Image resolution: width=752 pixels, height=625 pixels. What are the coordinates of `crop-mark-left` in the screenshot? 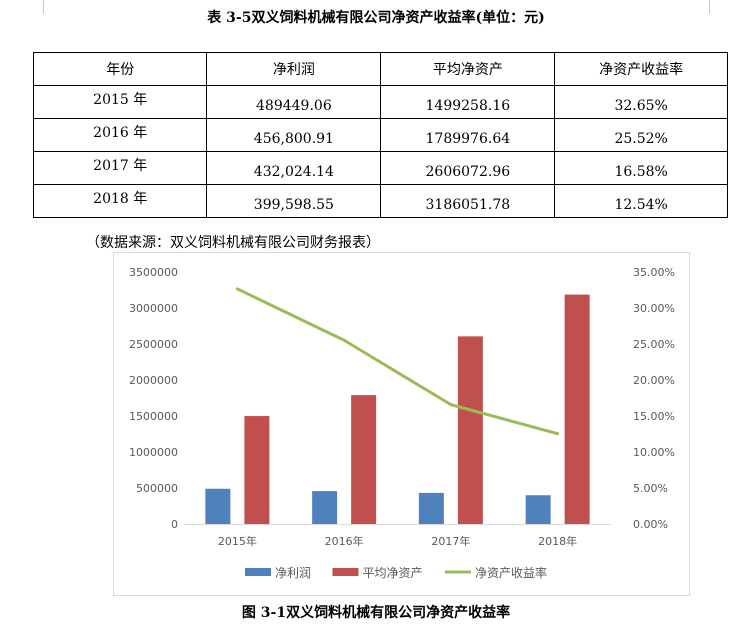 It's located at (43, 7).